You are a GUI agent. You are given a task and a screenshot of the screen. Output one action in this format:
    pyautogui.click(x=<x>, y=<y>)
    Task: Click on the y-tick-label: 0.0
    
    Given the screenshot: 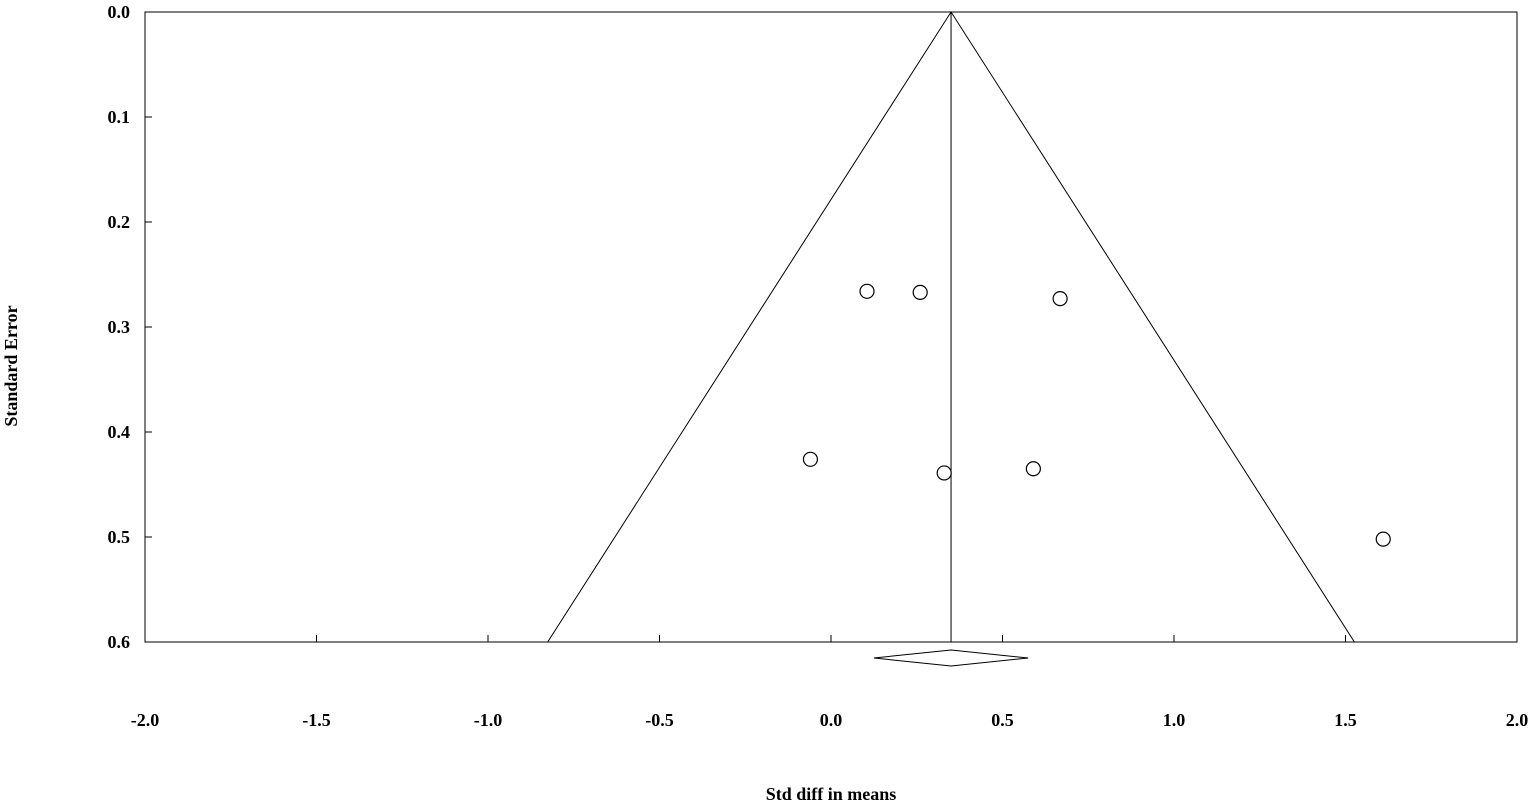 What is the action you would take?
    pyautogui.click(x=119, y=12)
    